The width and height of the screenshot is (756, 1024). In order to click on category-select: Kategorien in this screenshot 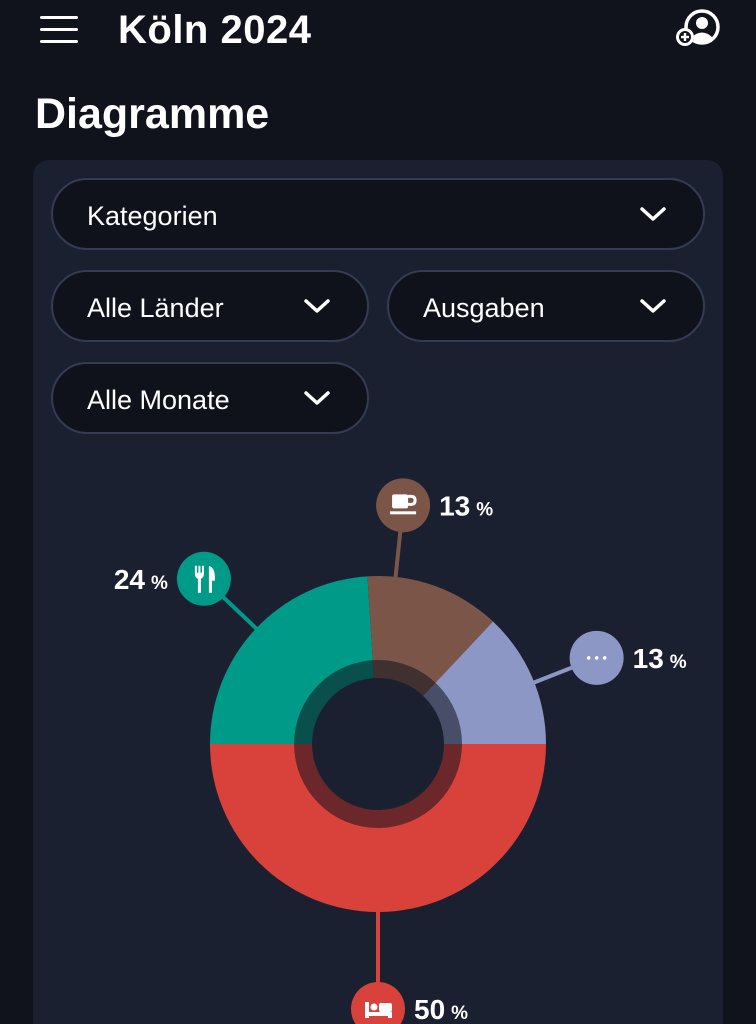, I will do `click(378, 214)`.